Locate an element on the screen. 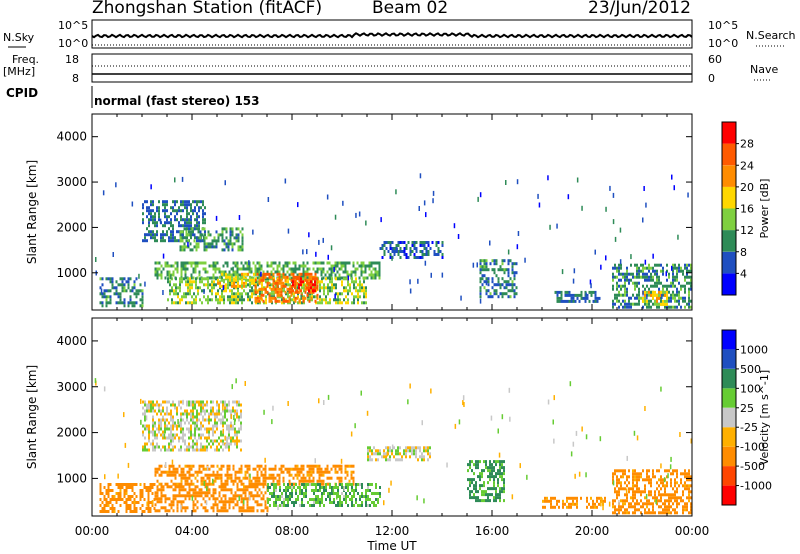  velocity-ytick-label: 1000 is located at coordinates (71, 478).